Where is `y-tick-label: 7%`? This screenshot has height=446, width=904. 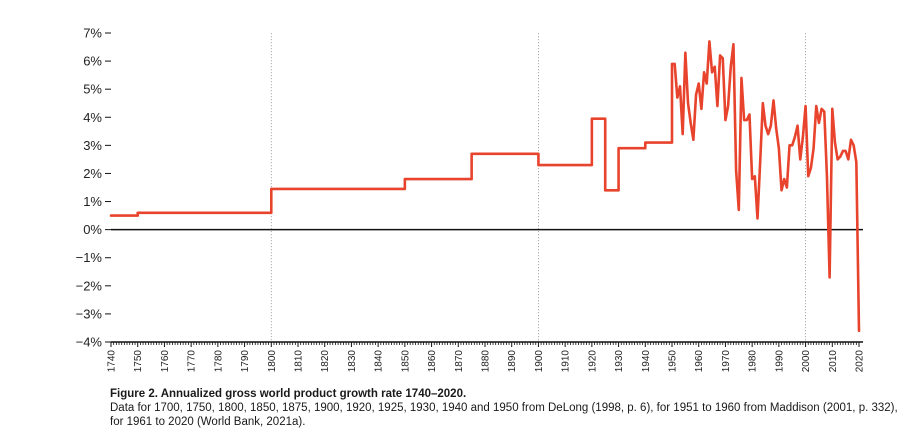 y-tick-label: 7% is located at coordinates (92, 33).